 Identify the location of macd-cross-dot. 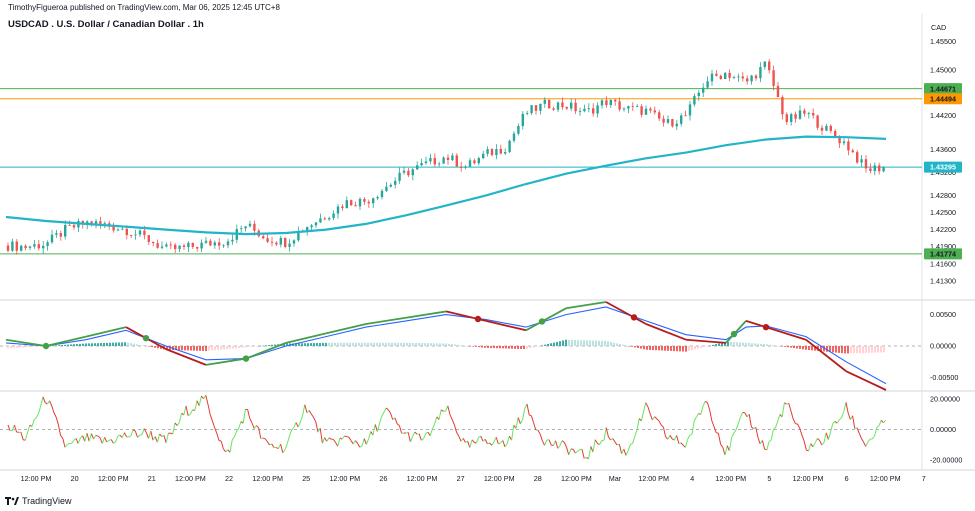
(146, 338).